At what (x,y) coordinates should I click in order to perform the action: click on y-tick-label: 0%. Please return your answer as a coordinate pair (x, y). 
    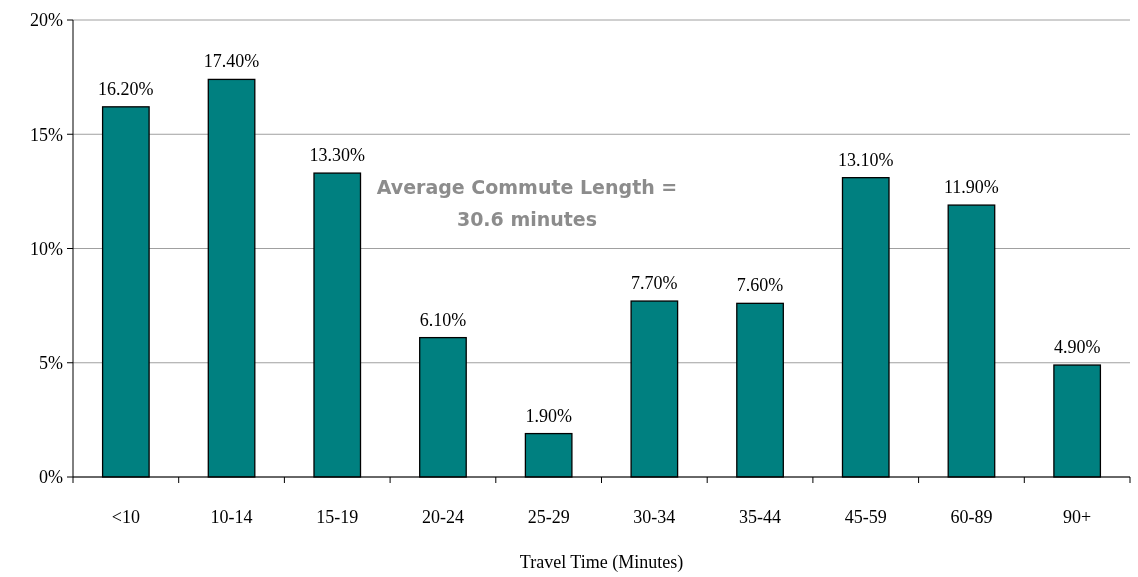
    Looking at the image, I should click on (51, 477).